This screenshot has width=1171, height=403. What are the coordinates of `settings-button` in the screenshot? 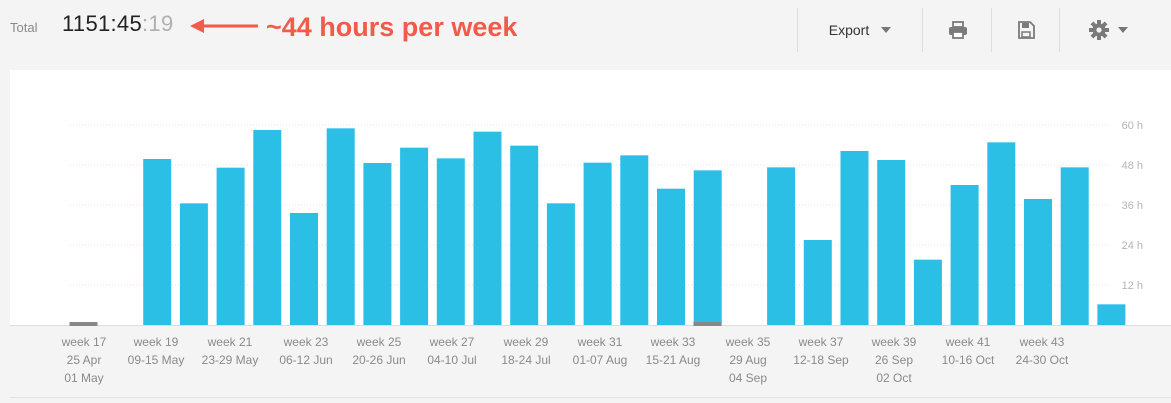 It's located at (1108, 30).